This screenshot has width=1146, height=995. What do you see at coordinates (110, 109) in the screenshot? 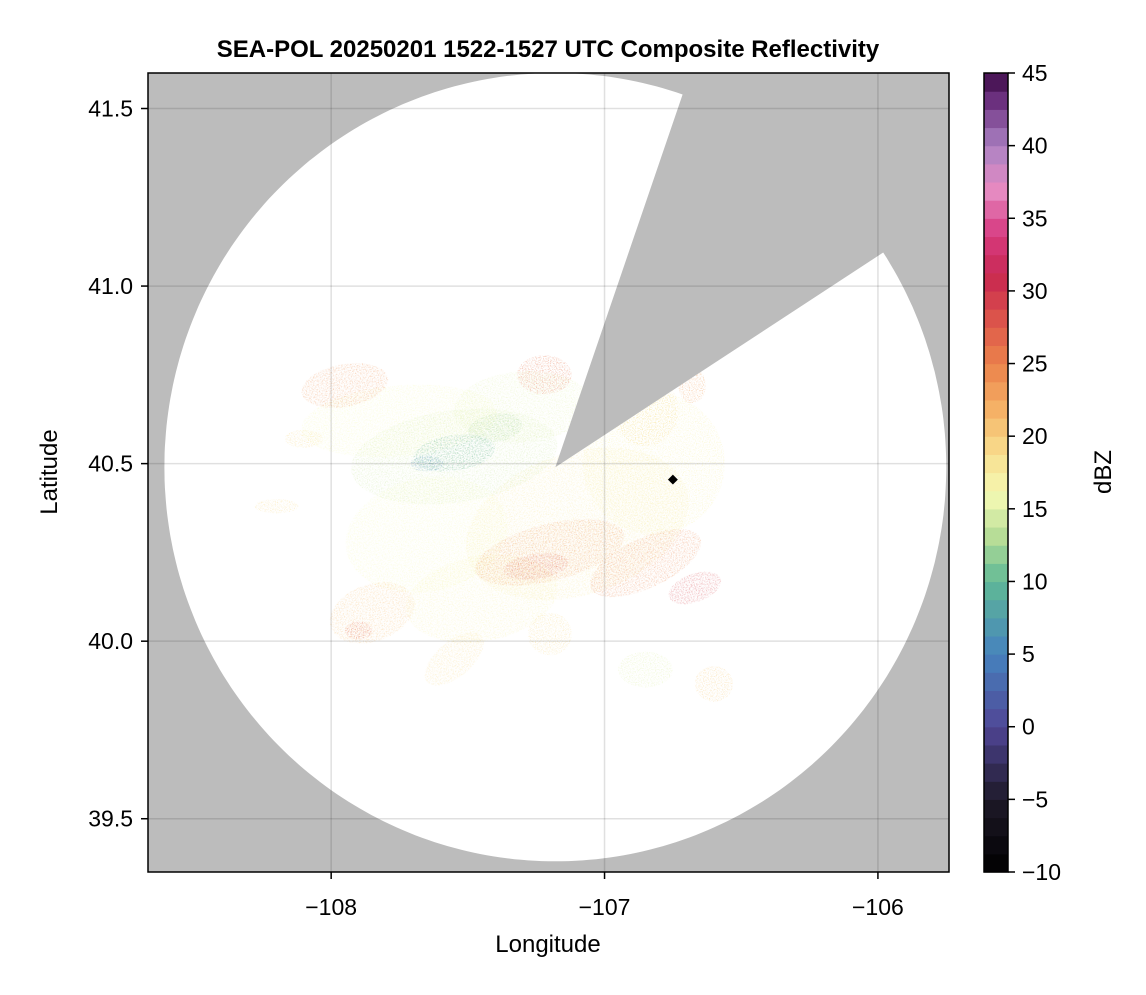
I see `y-tick-label: 41.5` at bounding box center [110, 109].